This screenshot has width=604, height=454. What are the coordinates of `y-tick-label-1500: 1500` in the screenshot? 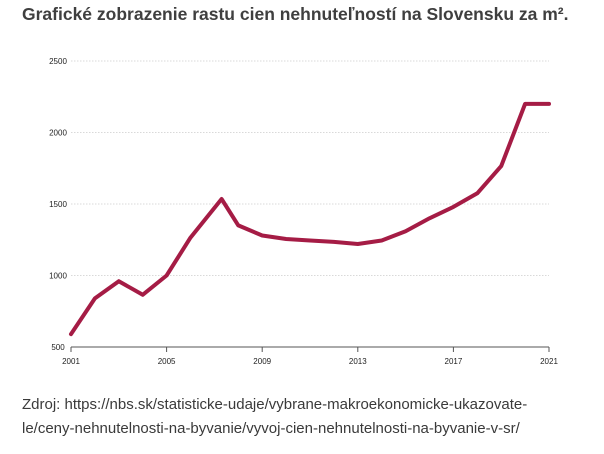 It's located at (58, 204).